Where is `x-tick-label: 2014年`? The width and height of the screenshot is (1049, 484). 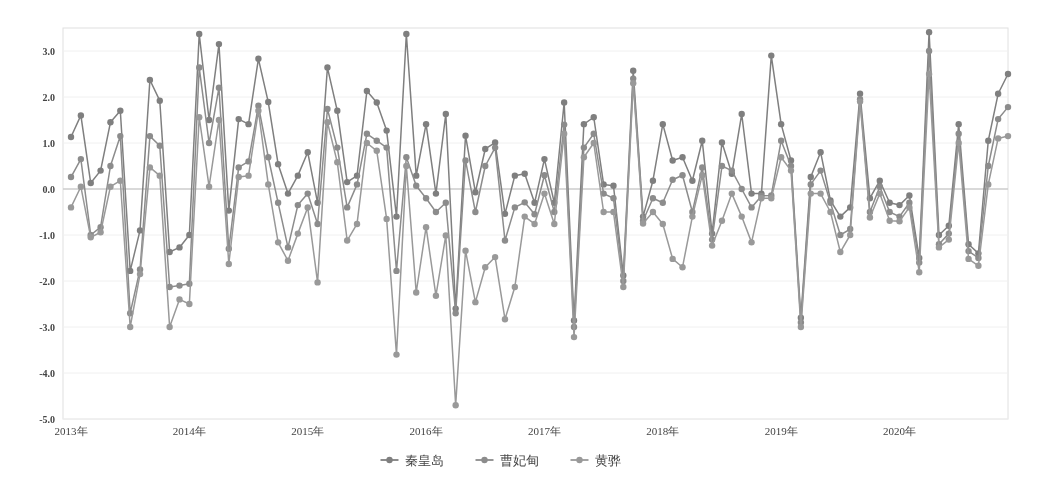 x-tick-label: 2014年 is located at coordinates (189, 431).